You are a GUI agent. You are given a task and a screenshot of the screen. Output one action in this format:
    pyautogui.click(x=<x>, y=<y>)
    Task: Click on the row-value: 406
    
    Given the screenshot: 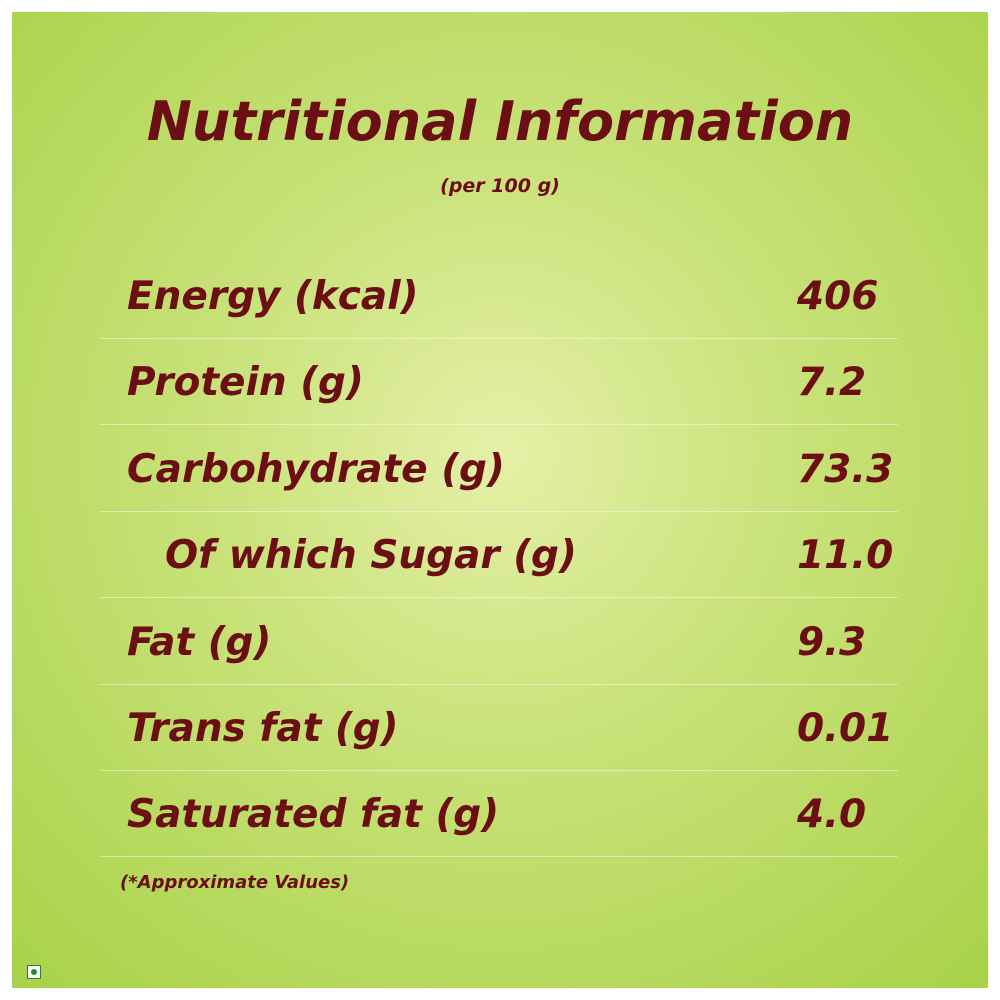 What is the action you would take?
    pyautogui.click(x=838, y=296)
    